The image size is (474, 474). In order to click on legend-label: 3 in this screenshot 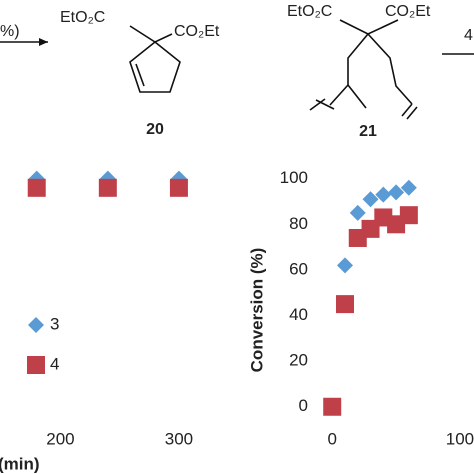, I will do `click(54, 323)`.